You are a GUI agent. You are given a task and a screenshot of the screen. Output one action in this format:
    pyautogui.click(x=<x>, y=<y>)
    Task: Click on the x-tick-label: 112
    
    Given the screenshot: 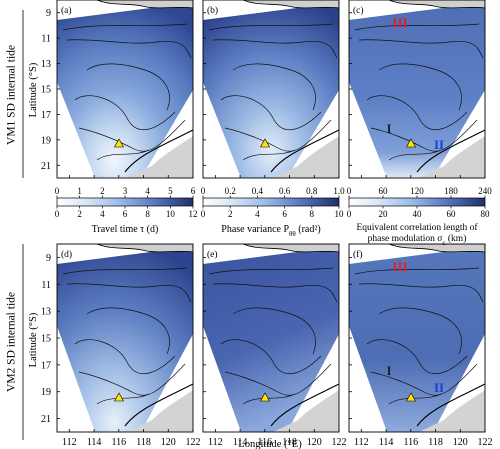 What is the action you would take?
    pyautogui.click(x=69, y=442)
    